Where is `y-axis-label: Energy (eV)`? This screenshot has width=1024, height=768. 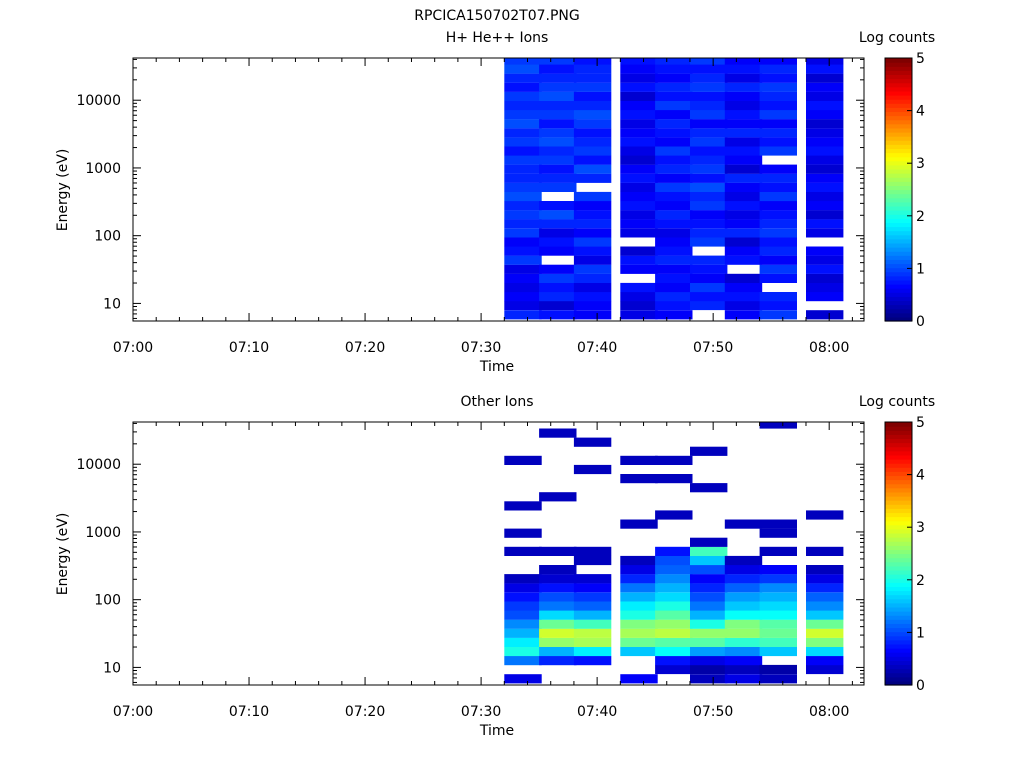
y-axis-label: Energy (eV) is located at coordinates (63, 190).